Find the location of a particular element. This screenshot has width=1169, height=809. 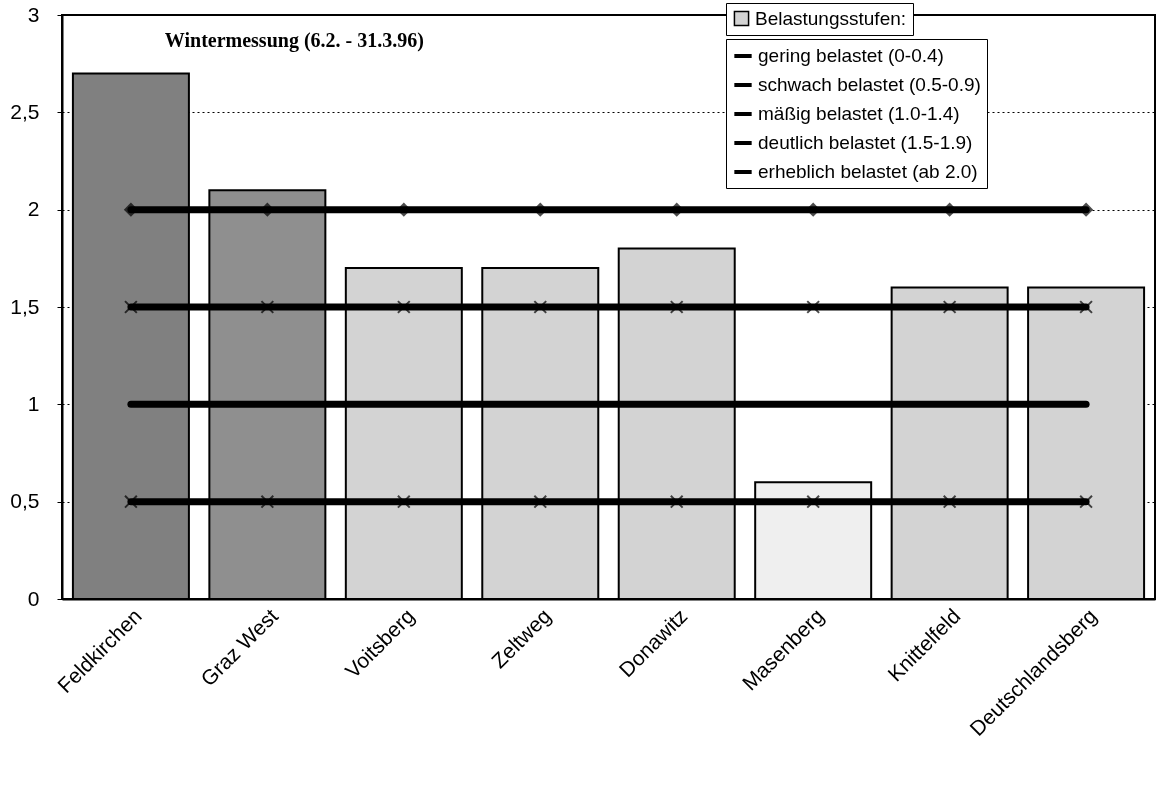

y-tick-label: 1 is located at coordinates (33, 403).